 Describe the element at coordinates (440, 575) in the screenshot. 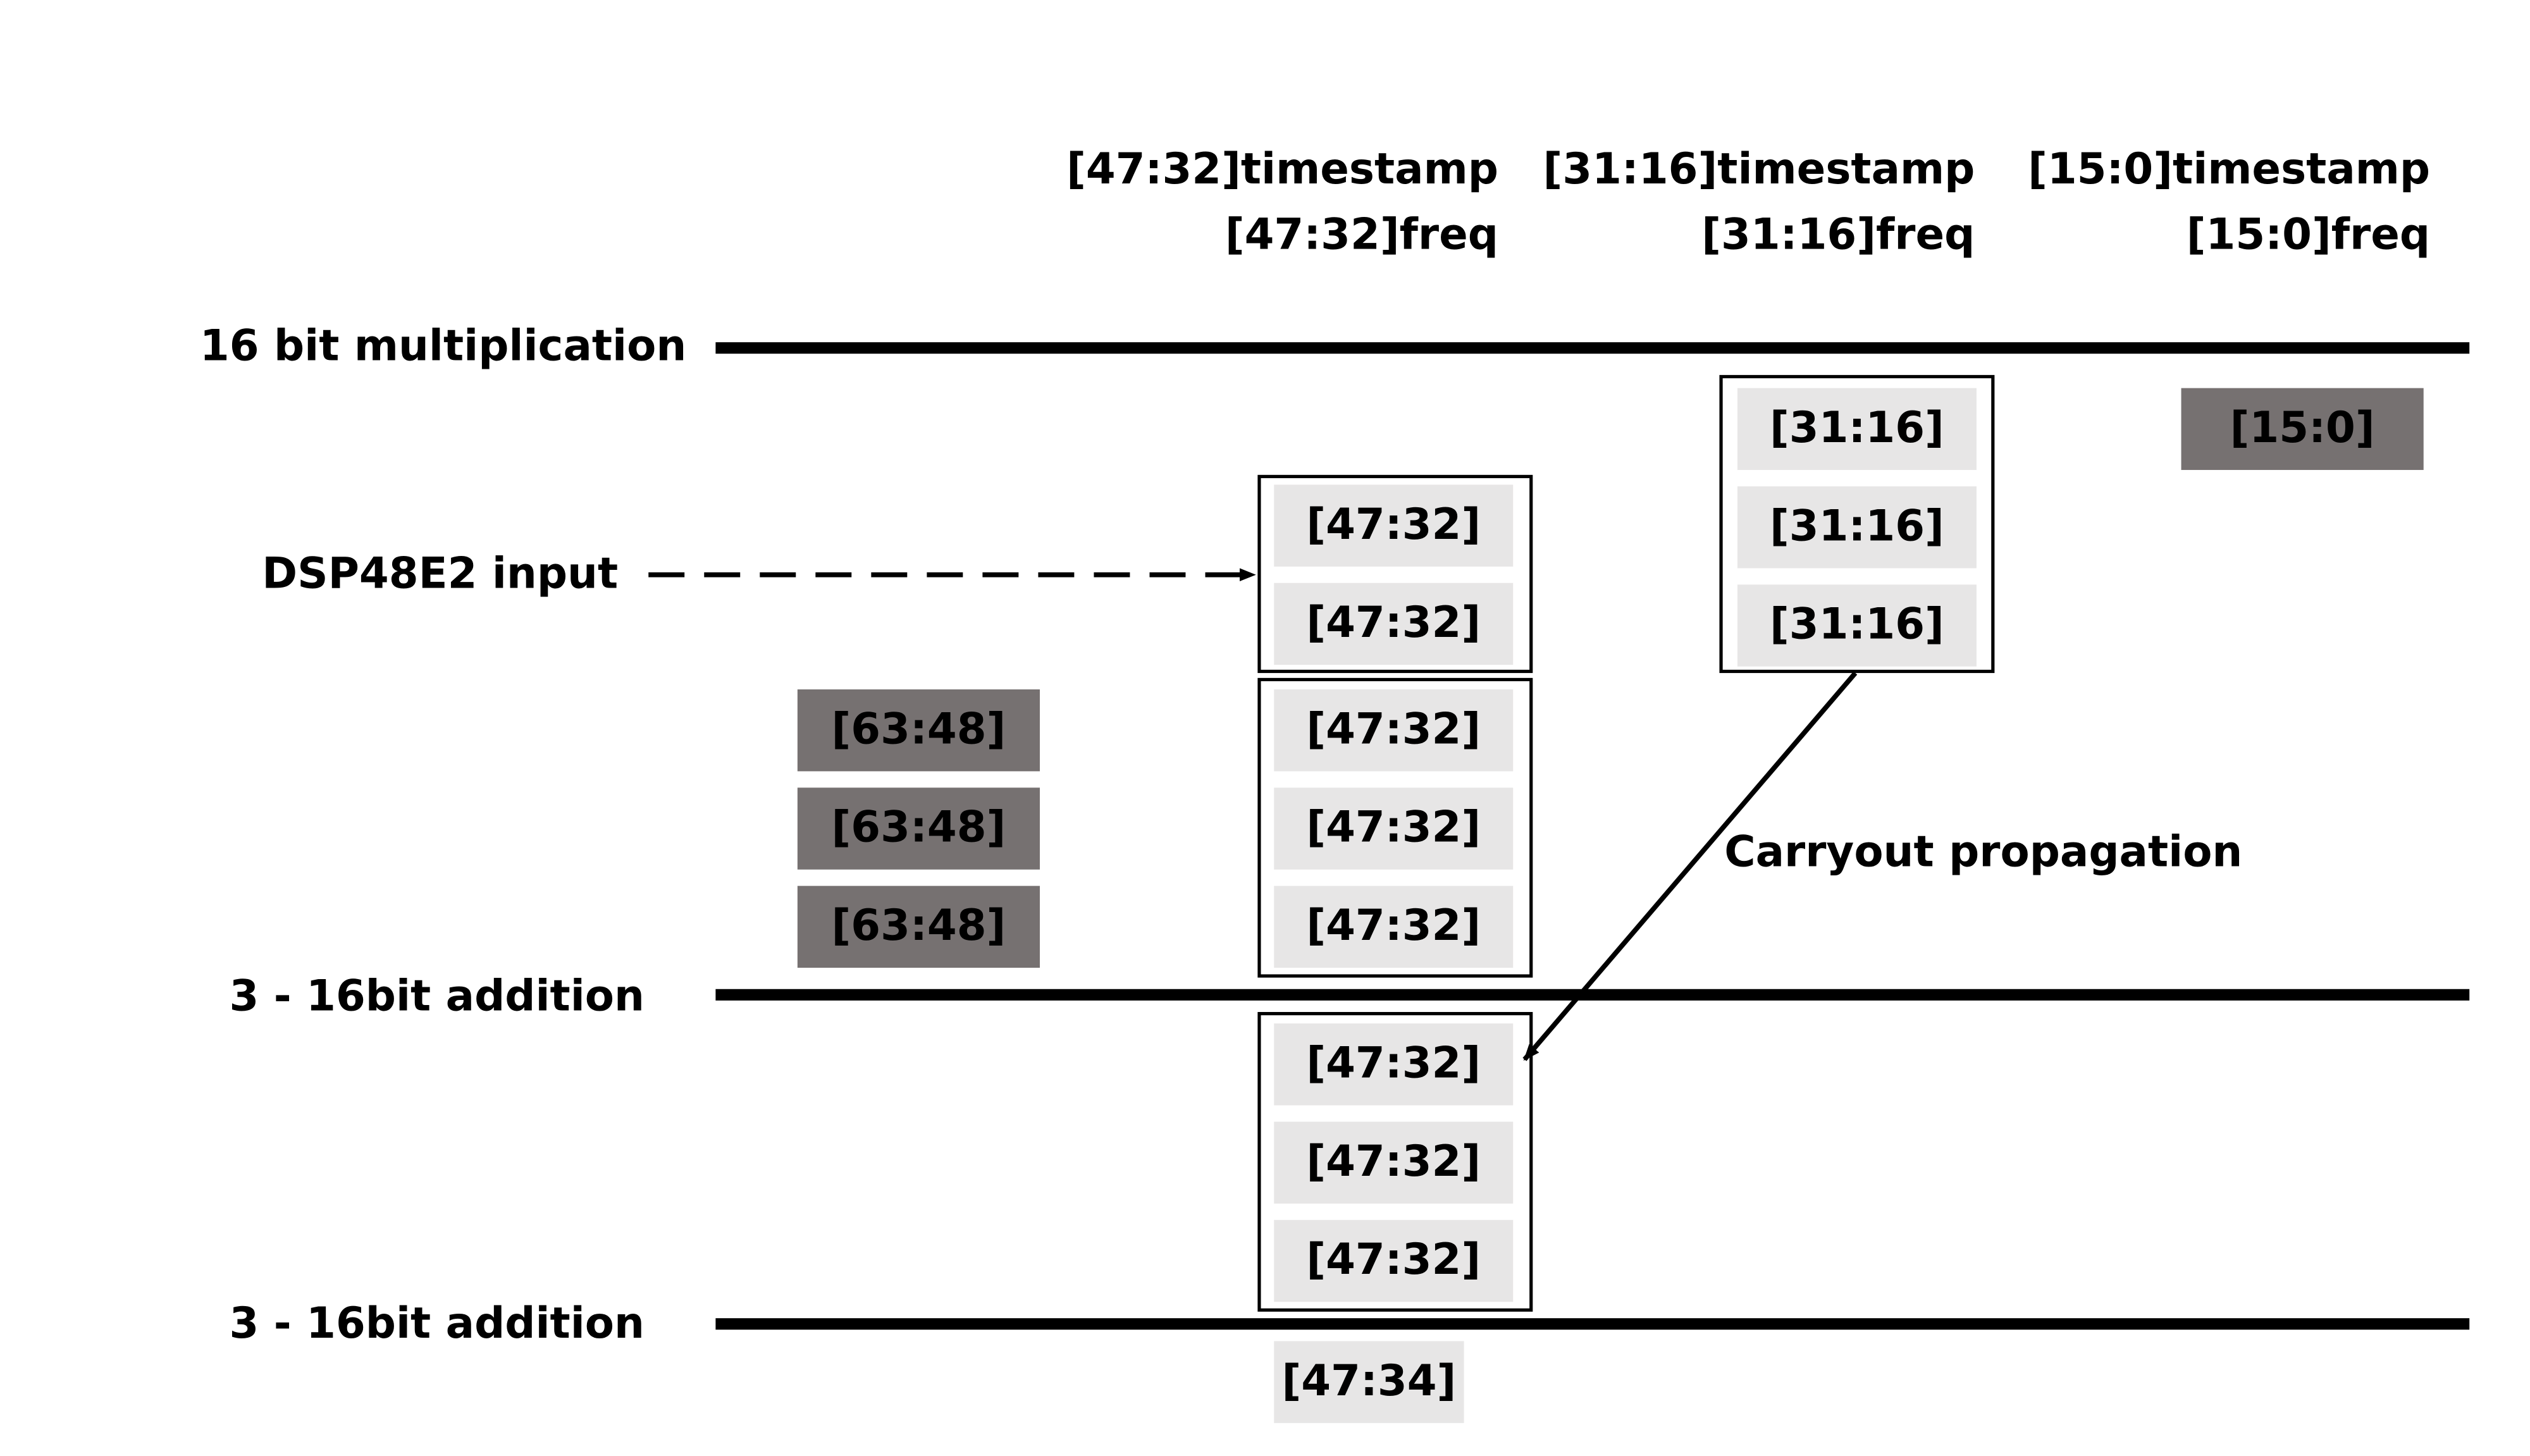

I see `dsp48e2-input-label: DSP48E2 input` at that location.